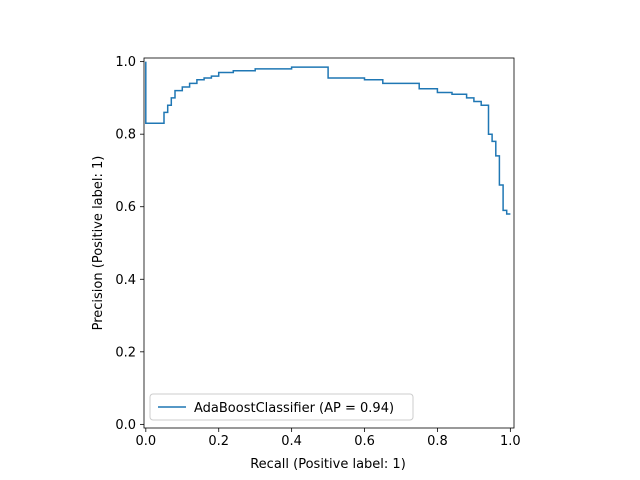  Describe the element at coordinates (218, 441) in the screenshot. I see `x-tick-label: 0.2` at that location.